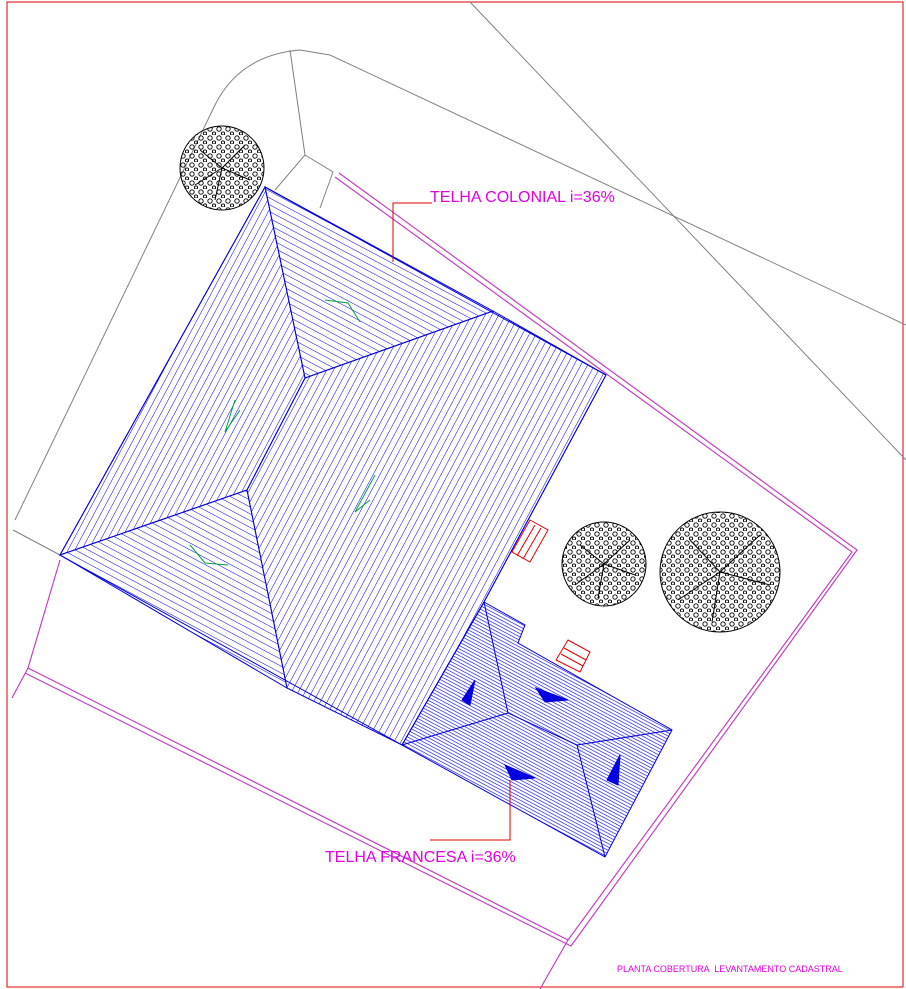 The width and height of the screenshot is (906, 989). What do you see at coordinates (522, 197) in the screenshot?
I see `label-colonial: TELHA COLONIAL i=36%` at bounding box center [522, 197].